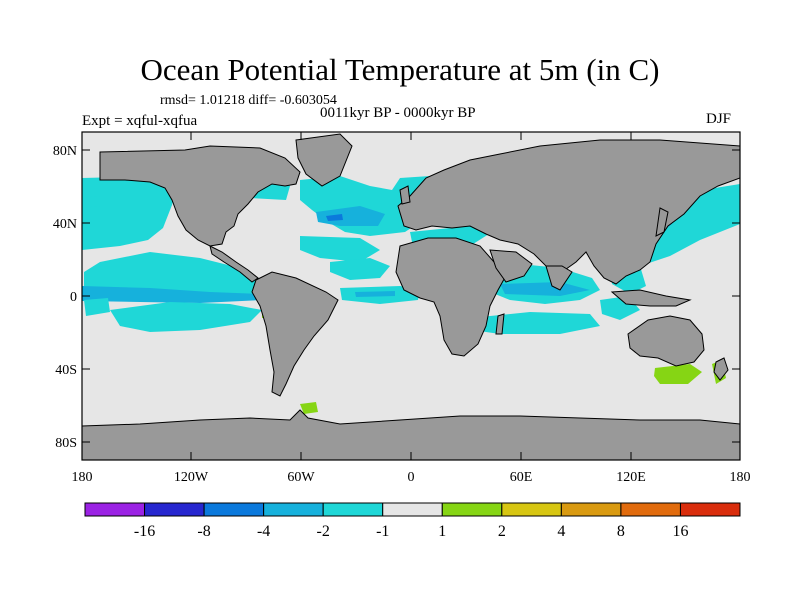 This screenshot has width=800, height=600. I want to click on period-text: 0011kyr BP - 0000kyr BP, so click(398, 113).